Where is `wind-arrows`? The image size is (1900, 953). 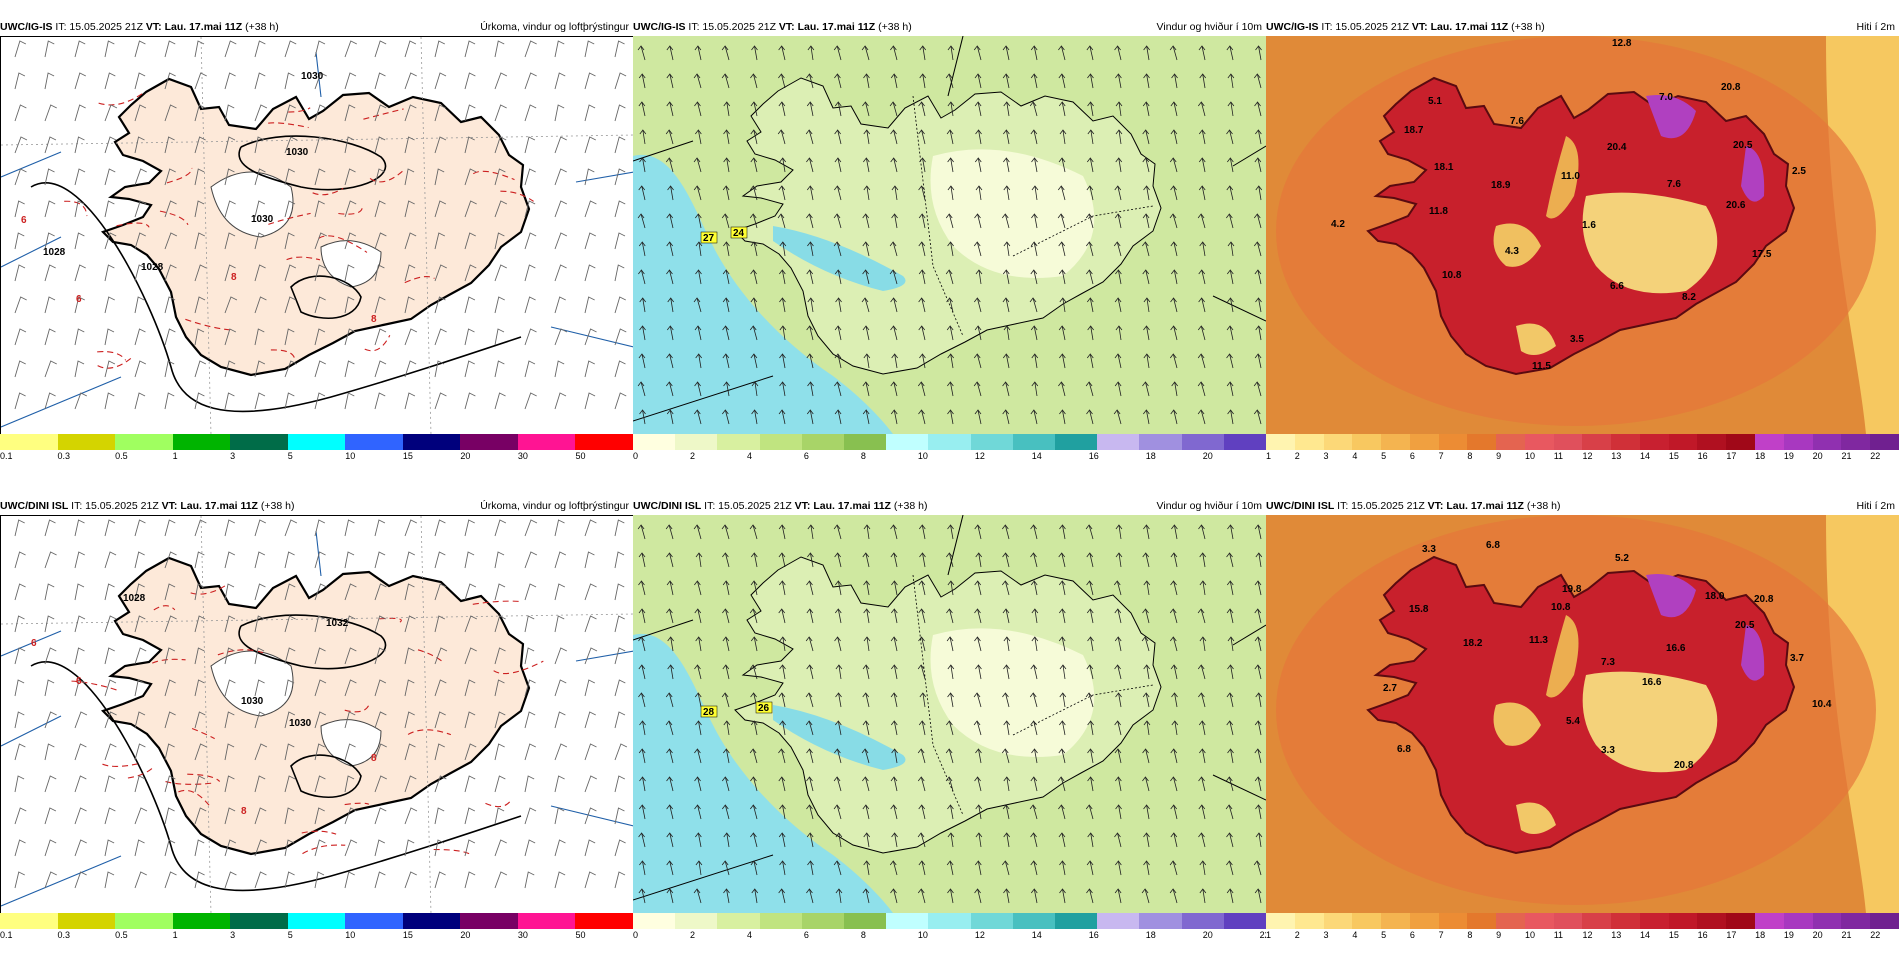 wind-arrows is located at coordinates (950, 714).